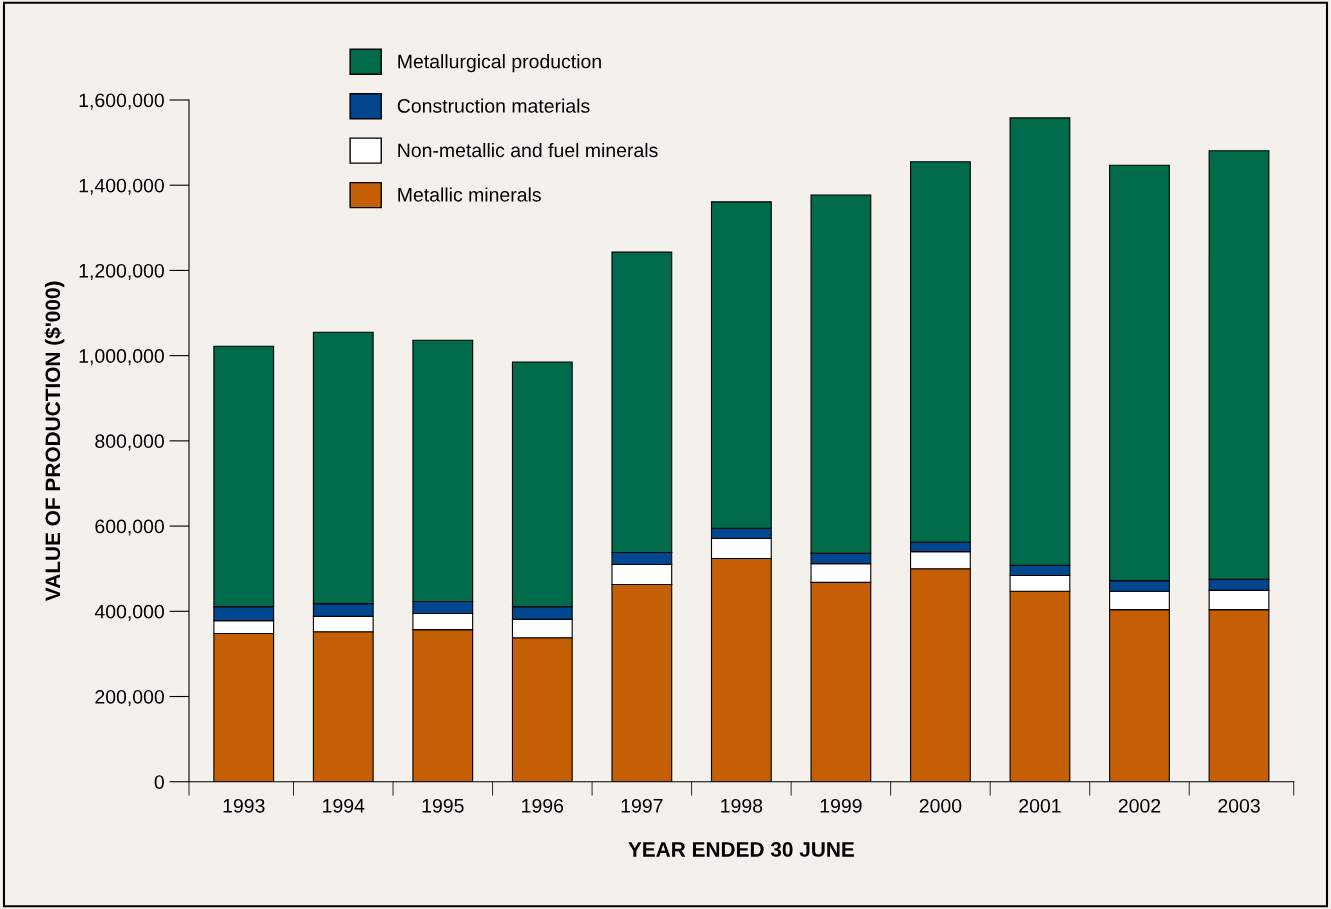 The width and height of the screenshot is (1331, 909). Describe the element at coordinates (499, 63) in the screenshot. I see `legend-label: Metallurgical production` at that location.